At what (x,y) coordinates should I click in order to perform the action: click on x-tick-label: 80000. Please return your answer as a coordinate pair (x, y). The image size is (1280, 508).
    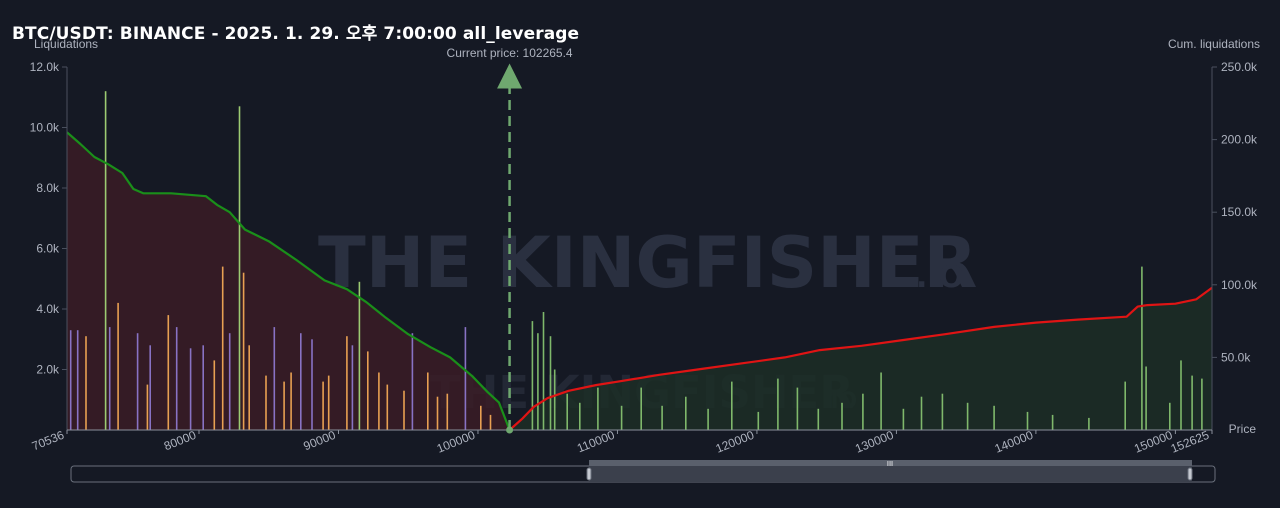
    Looking at the image, I should click on (180, 441).